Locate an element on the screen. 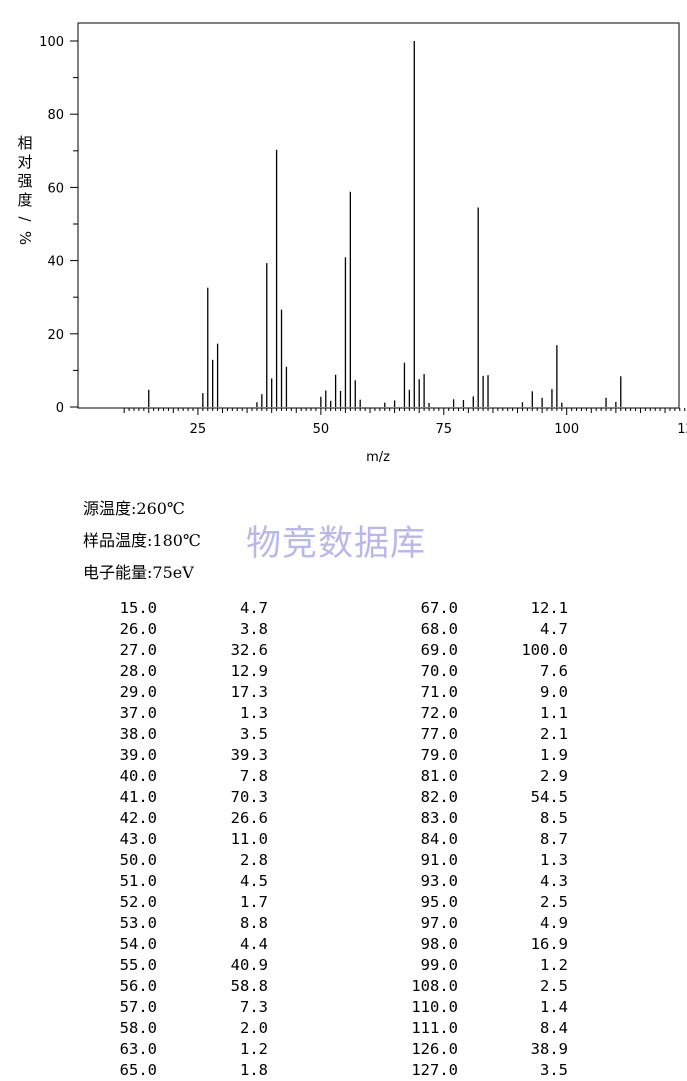 The image size is (687, 1081). peak-intensity: 2.8 is located at coordinates (254, 860).